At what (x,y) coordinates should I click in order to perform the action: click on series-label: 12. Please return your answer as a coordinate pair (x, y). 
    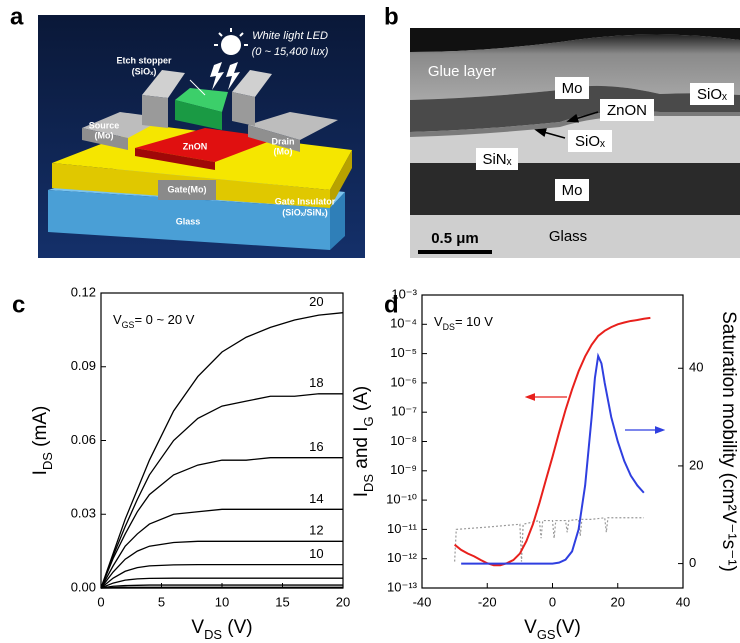
    Looking at the image, I should click on (316, 530).